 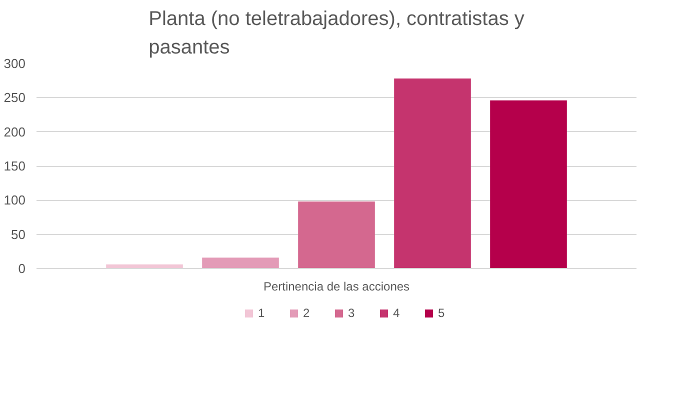 I want to click on x-tick-label: Pertinencia de las acciones, so click(x=336, y=287).